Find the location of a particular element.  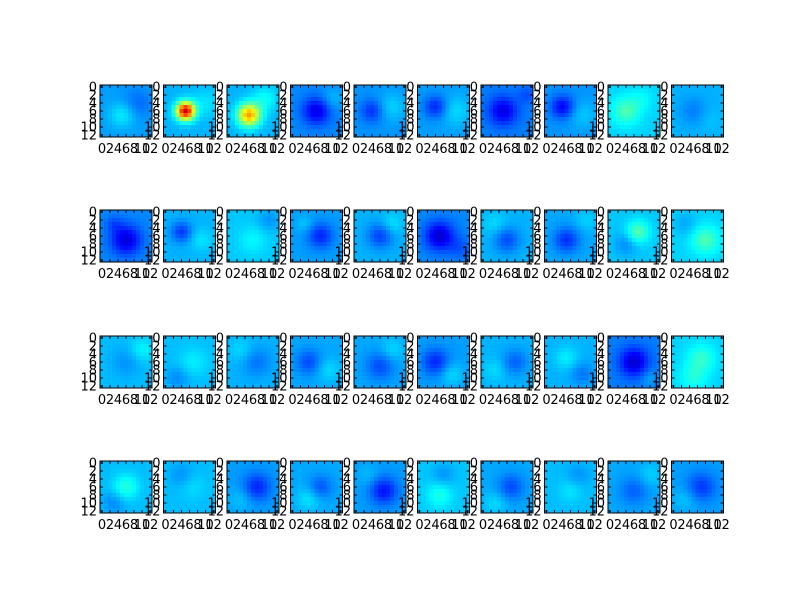

x-tick-label: 4 is located at coordinates (689, 274).